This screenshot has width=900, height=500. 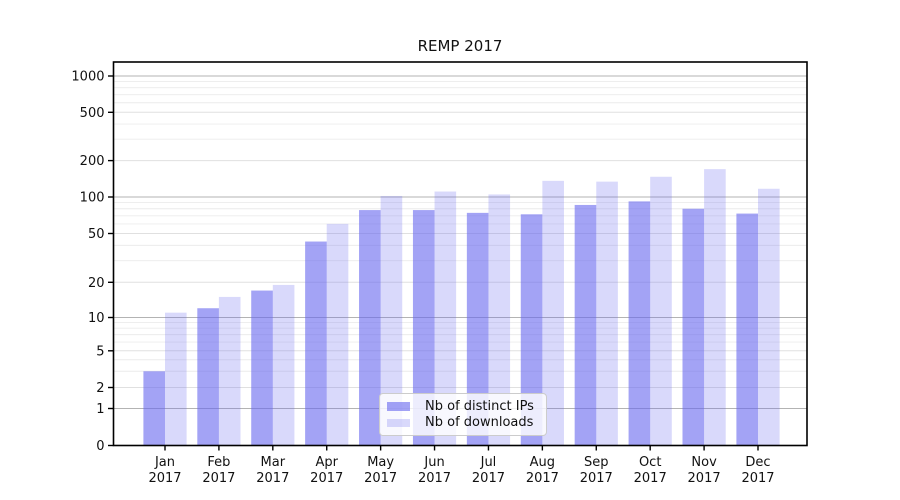 I want to click on x-tick-label: Jul 2017, so click(x=488, y=470).